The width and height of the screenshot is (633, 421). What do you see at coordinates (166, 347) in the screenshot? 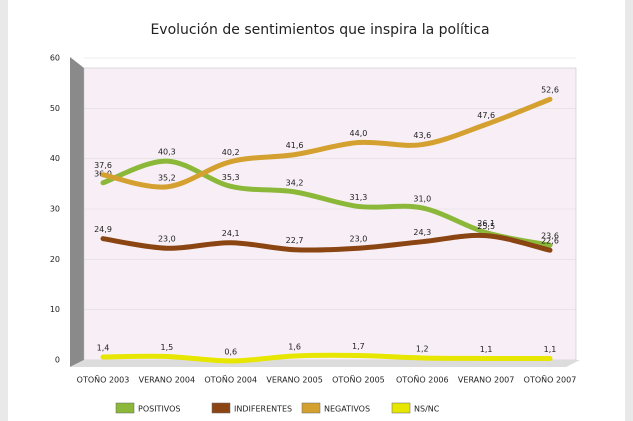
I see `value-label: 1,5` at bounding box center [166, 347].